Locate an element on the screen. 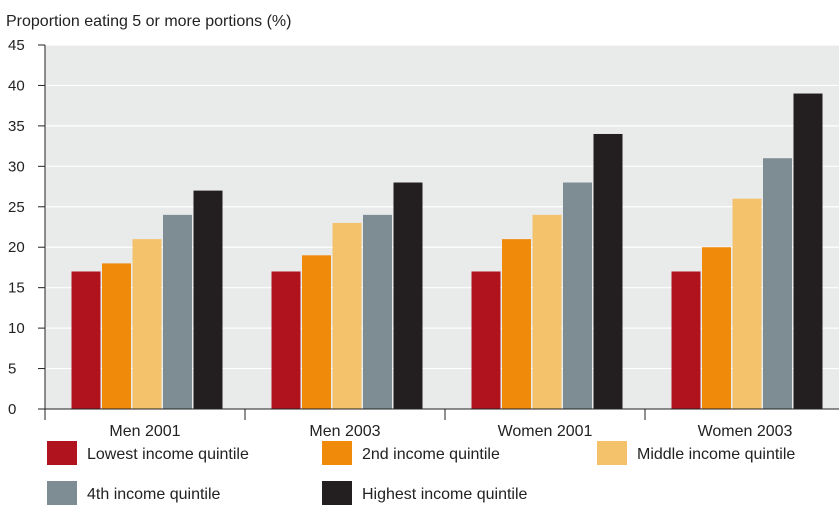  y-tick-label: 45 is located at coordinates (16, 45).